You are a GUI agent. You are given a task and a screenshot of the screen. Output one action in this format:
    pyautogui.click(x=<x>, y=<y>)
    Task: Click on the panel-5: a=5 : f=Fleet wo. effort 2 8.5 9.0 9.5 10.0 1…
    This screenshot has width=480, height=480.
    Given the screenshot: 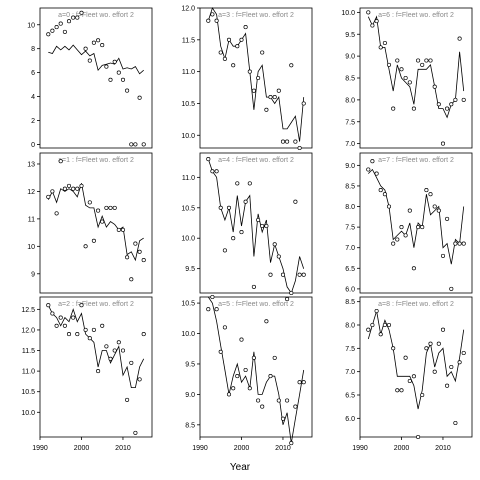 What is the action you would take?
    pyautogui.click(x=247, y=373)
    